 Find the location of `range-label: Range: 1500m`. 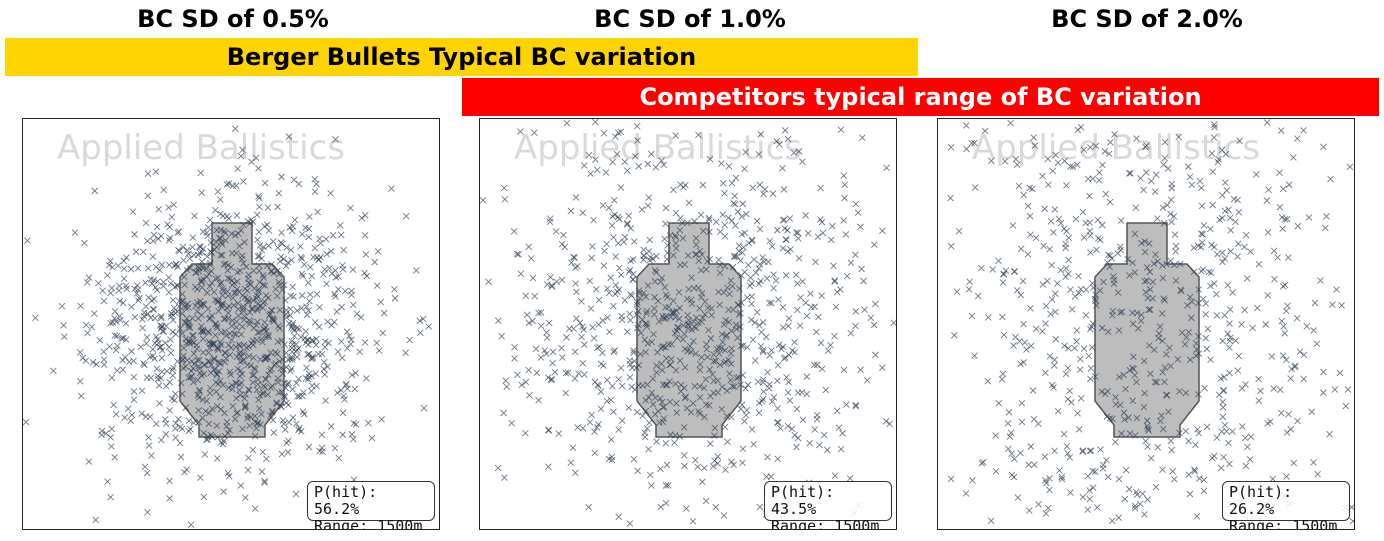

range-label: Range: 1500m is located at coordinates (825, 523).